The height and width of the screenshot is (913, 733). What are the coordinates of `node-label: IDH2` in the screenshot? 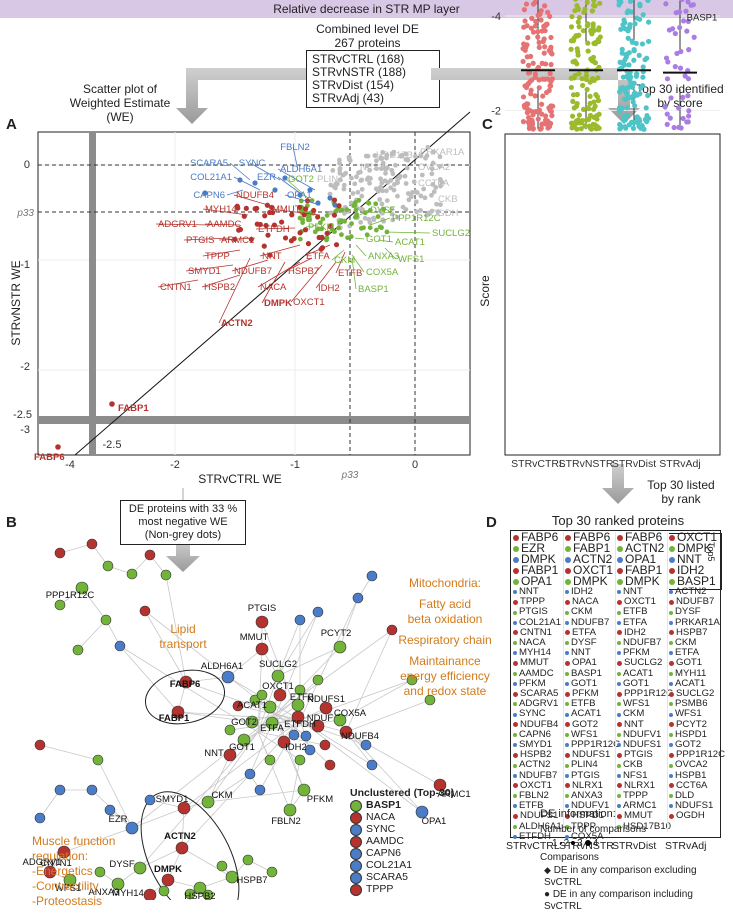 It's located at (296, 747).